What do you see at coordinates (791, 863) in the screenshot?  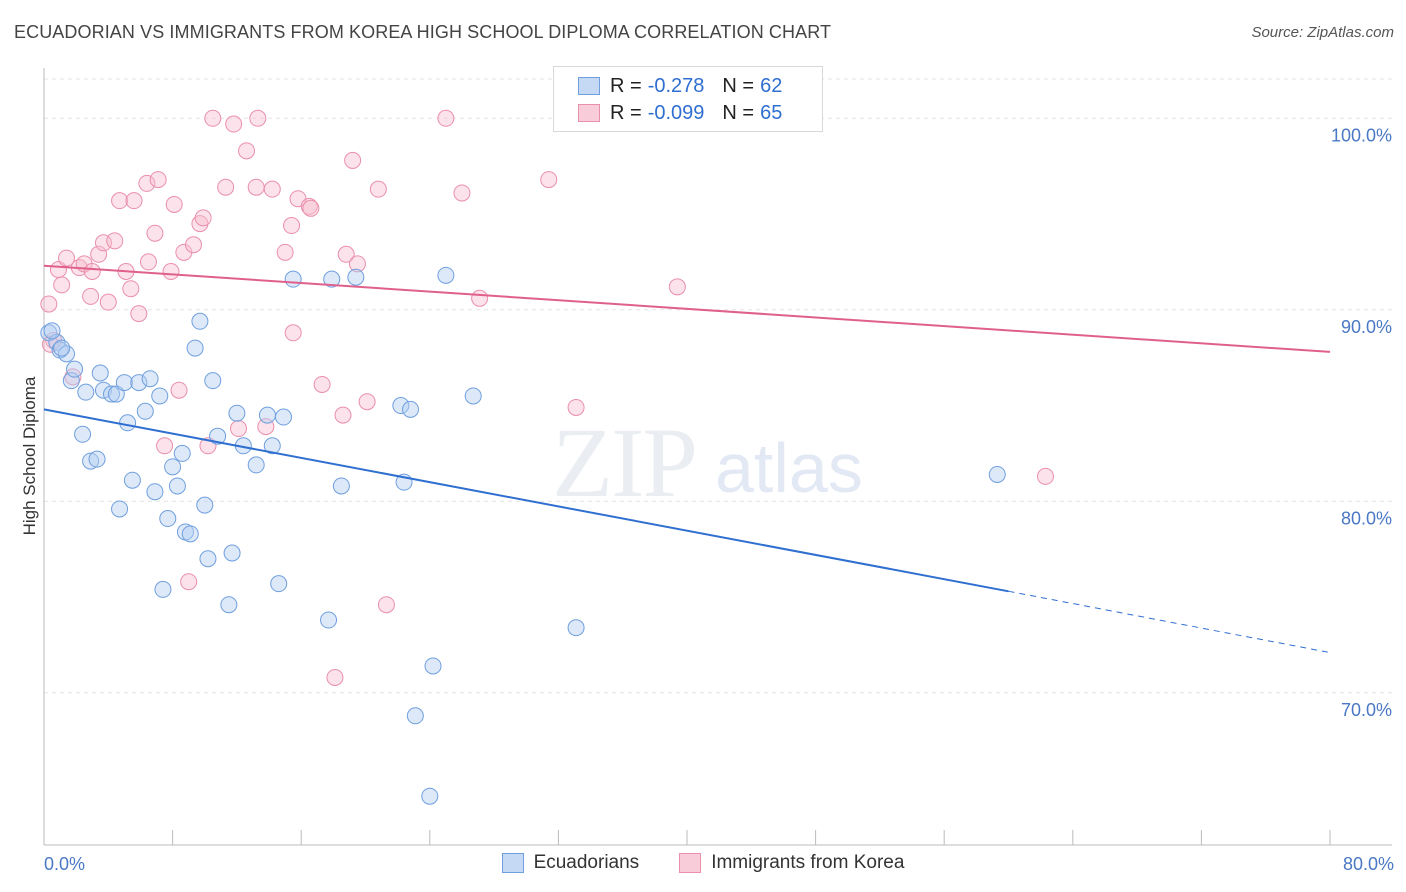 I see `legend-item-korea: Immigrants from Korea` at bounding box center [791, 863].